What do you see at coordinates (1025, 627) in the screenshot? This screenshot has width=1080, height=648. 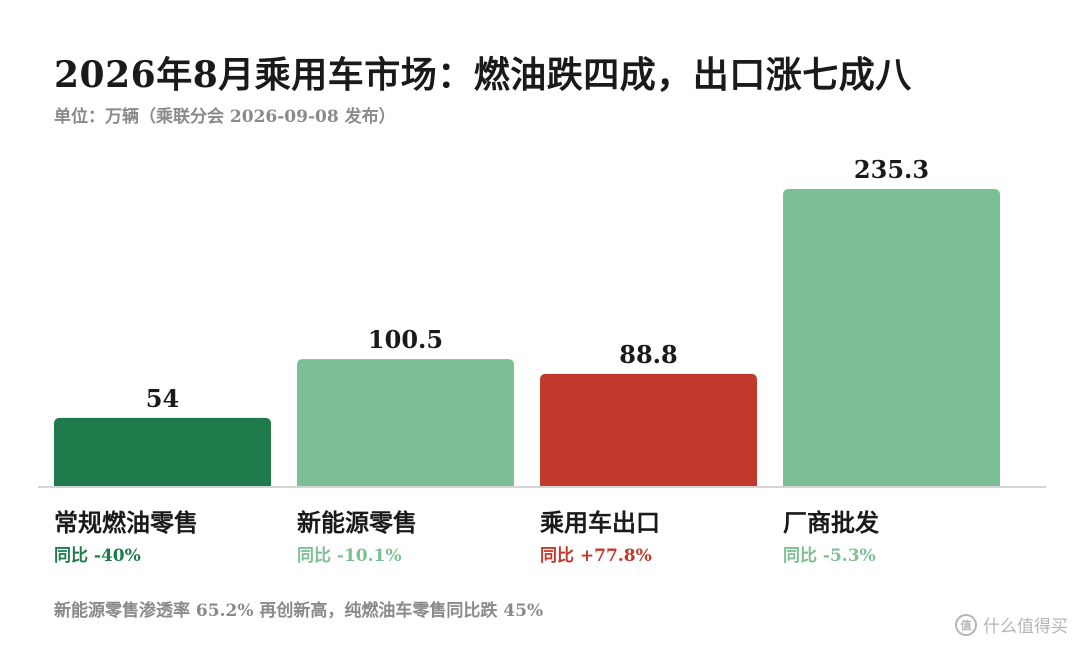 I see `watermark-text: 什么值得买` at bounding box center [1025, 627].